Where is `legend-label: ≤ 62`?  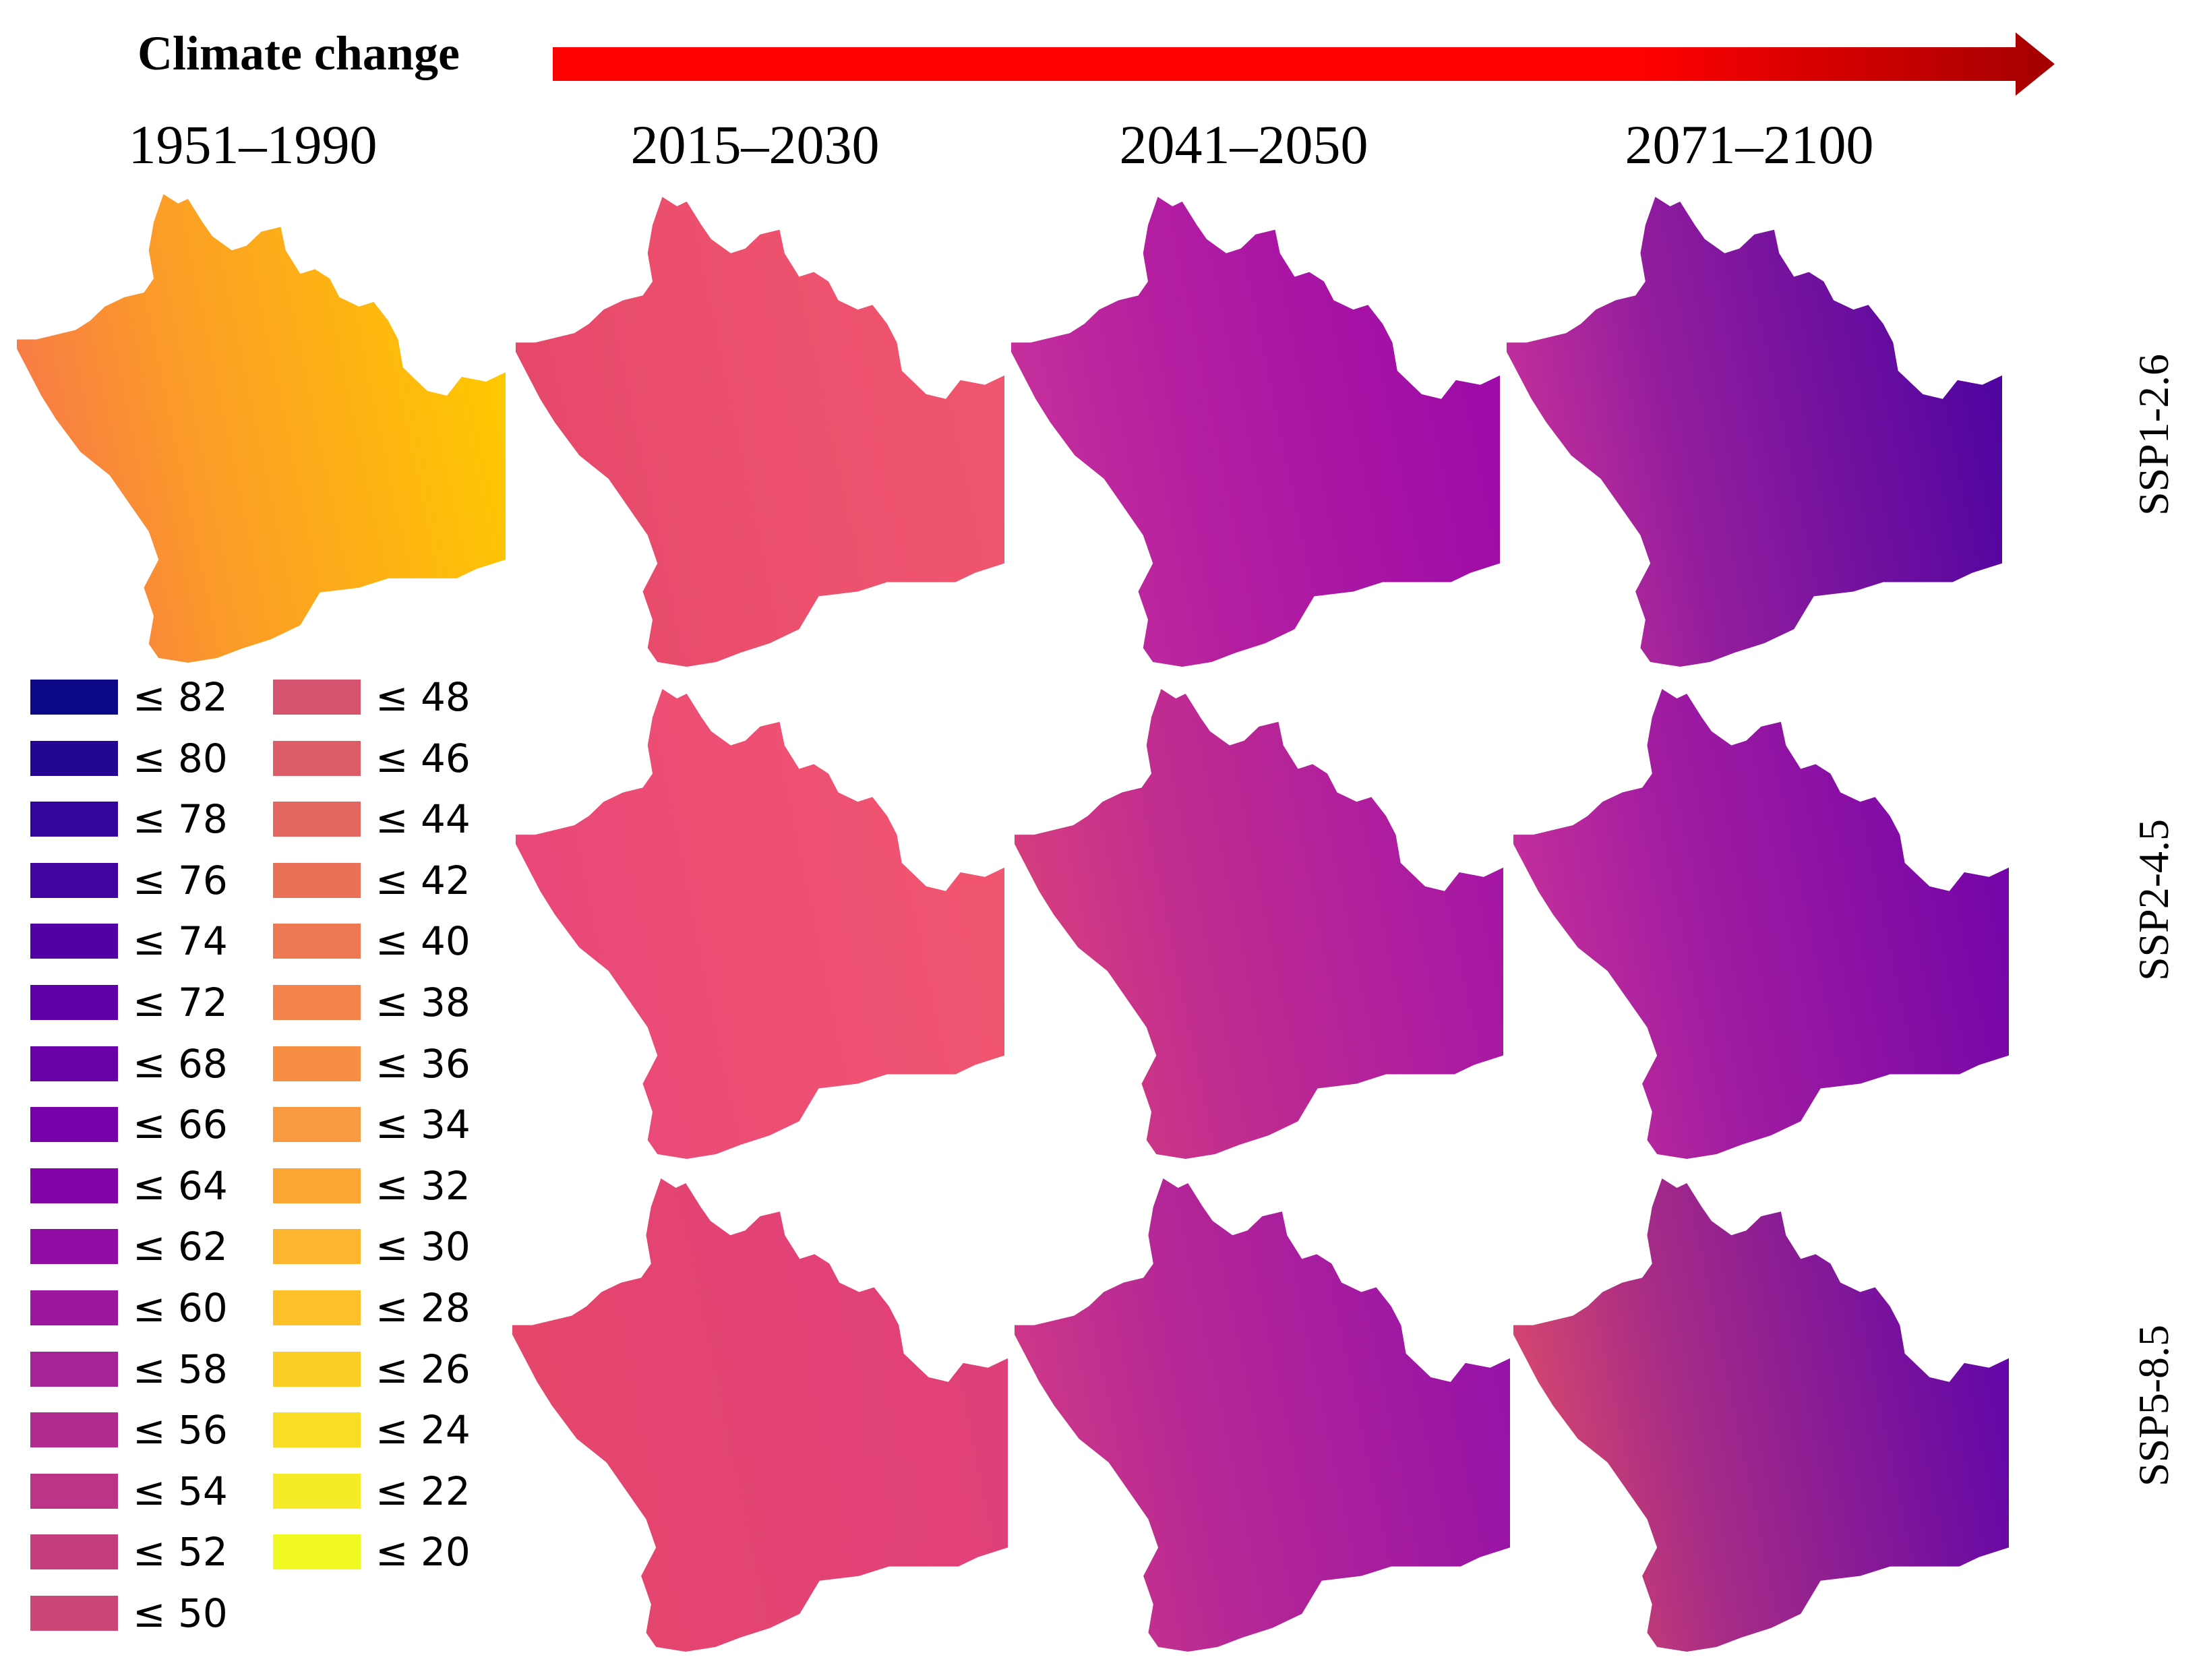
legend-label: ≤ 62 is located at coordinates (180, 1247).